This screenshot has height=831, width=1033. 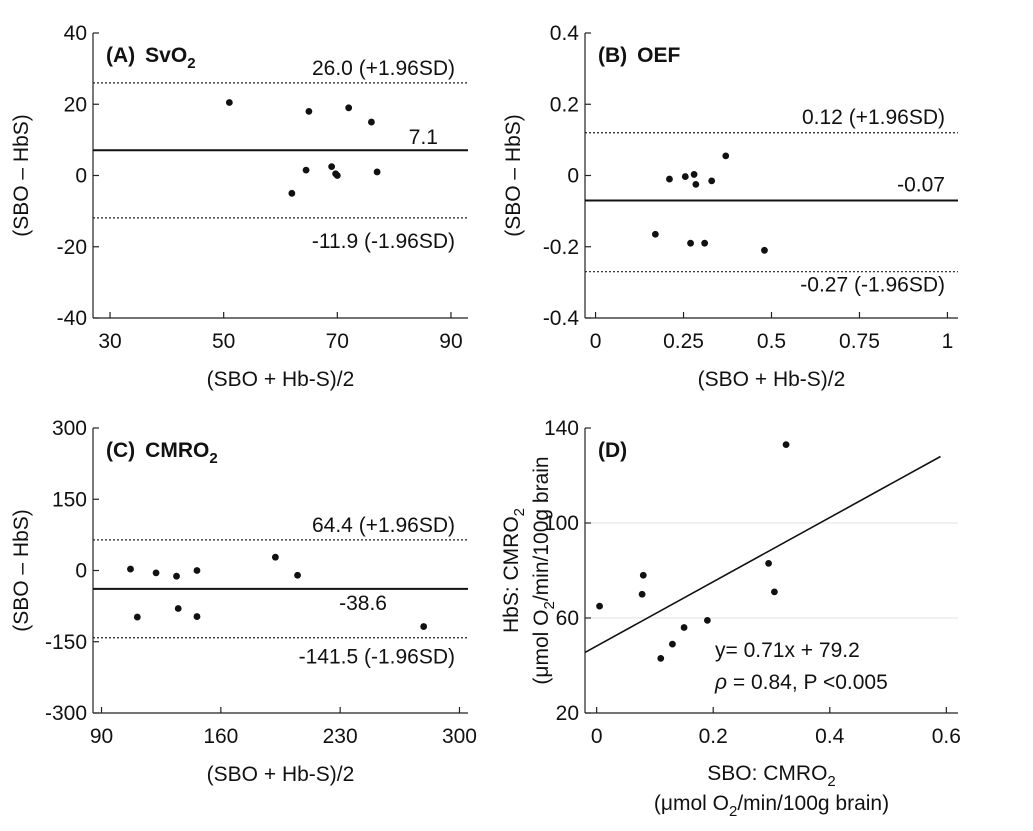 I want to click on y-tick-label: 60, so click(x=567, y=618).